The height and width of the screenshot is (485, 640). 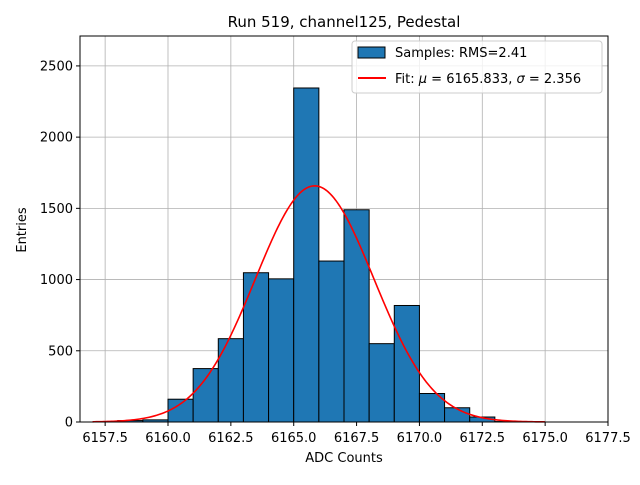 I want to click on y-tick-label-2: 1000, so click(x=56, y=280).